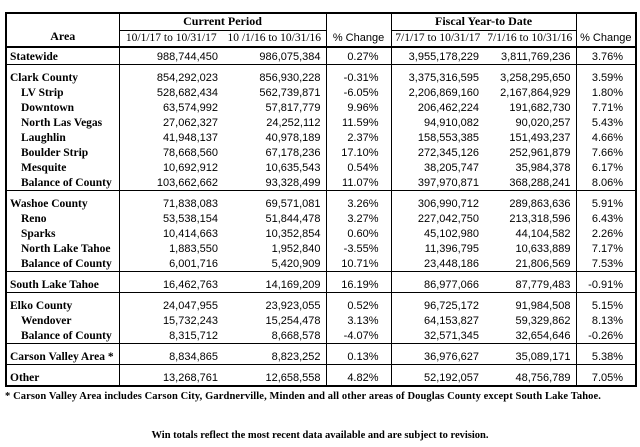 This screenshot has height=447, width=640. What do you see at coordinates (358, 264) in the screenshot?
I see `current-period-pct-change: 10.71%` at bounding box center [358, 264].